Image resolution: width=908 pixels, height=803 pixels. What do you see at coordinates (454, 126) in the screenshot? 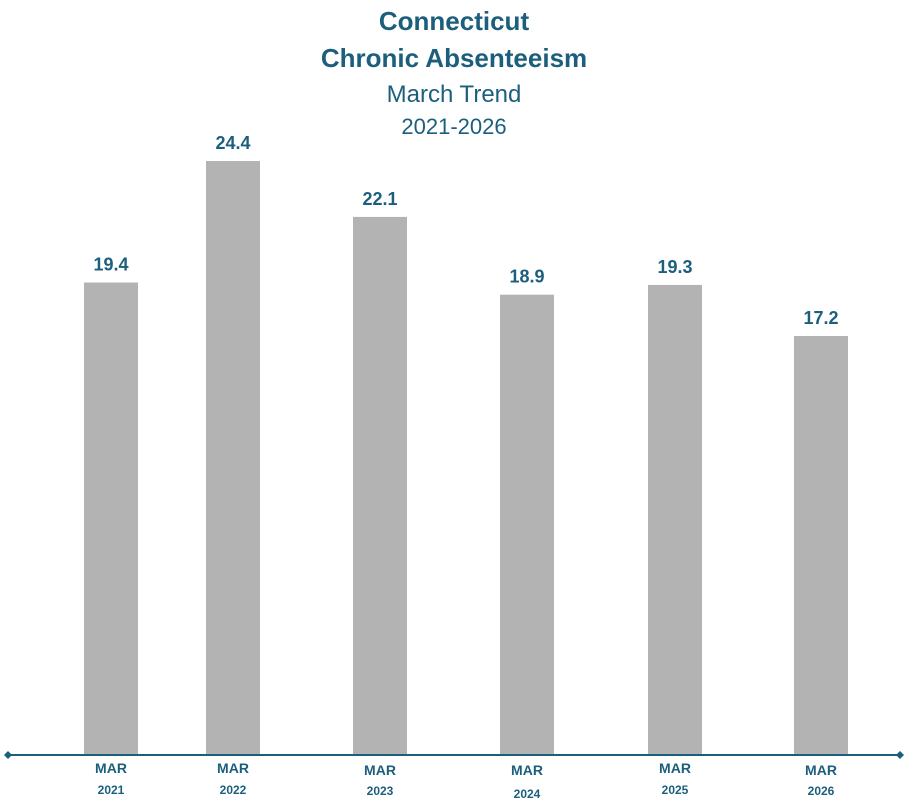
I see `chart-subtitle-line-2: 2021-2026` at bounding box center [454, 126].